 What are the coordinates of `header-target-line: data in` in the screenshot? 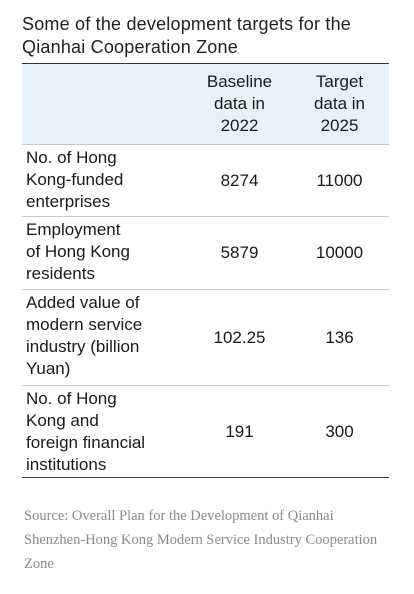 It's located at (339, 103).